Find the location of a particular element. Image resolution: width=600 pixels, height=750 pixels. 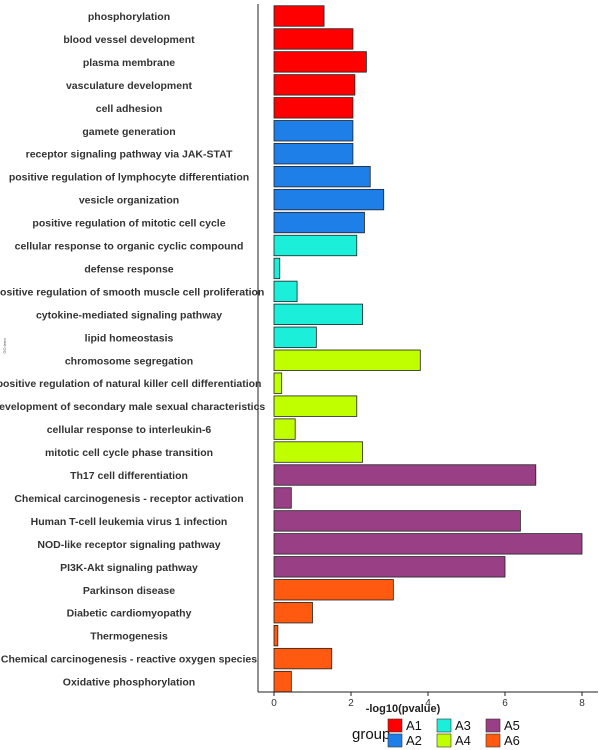

legend-title: group is located at coordinates (371, 734).